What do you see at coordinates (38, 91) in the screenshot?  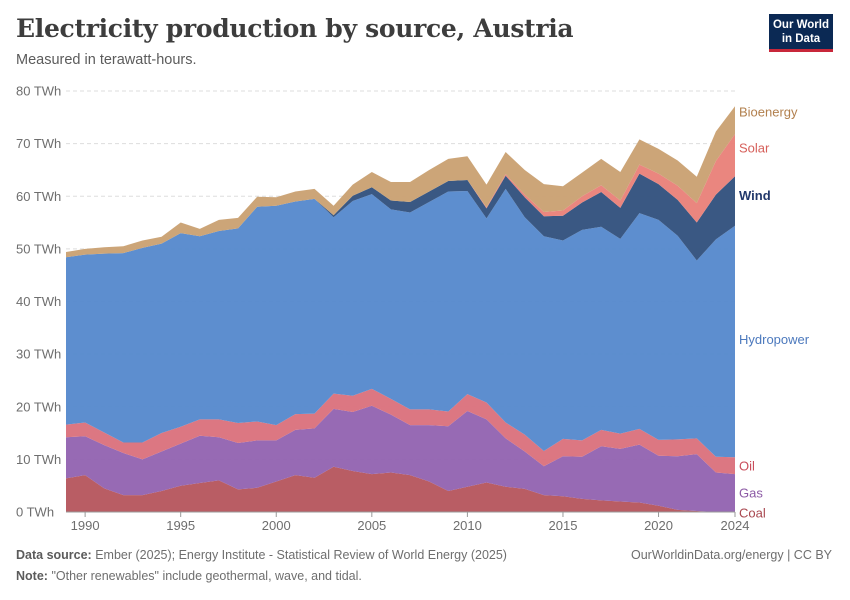 I see `y-tick-label: 80 TWh` at bounding box center [38, 91].